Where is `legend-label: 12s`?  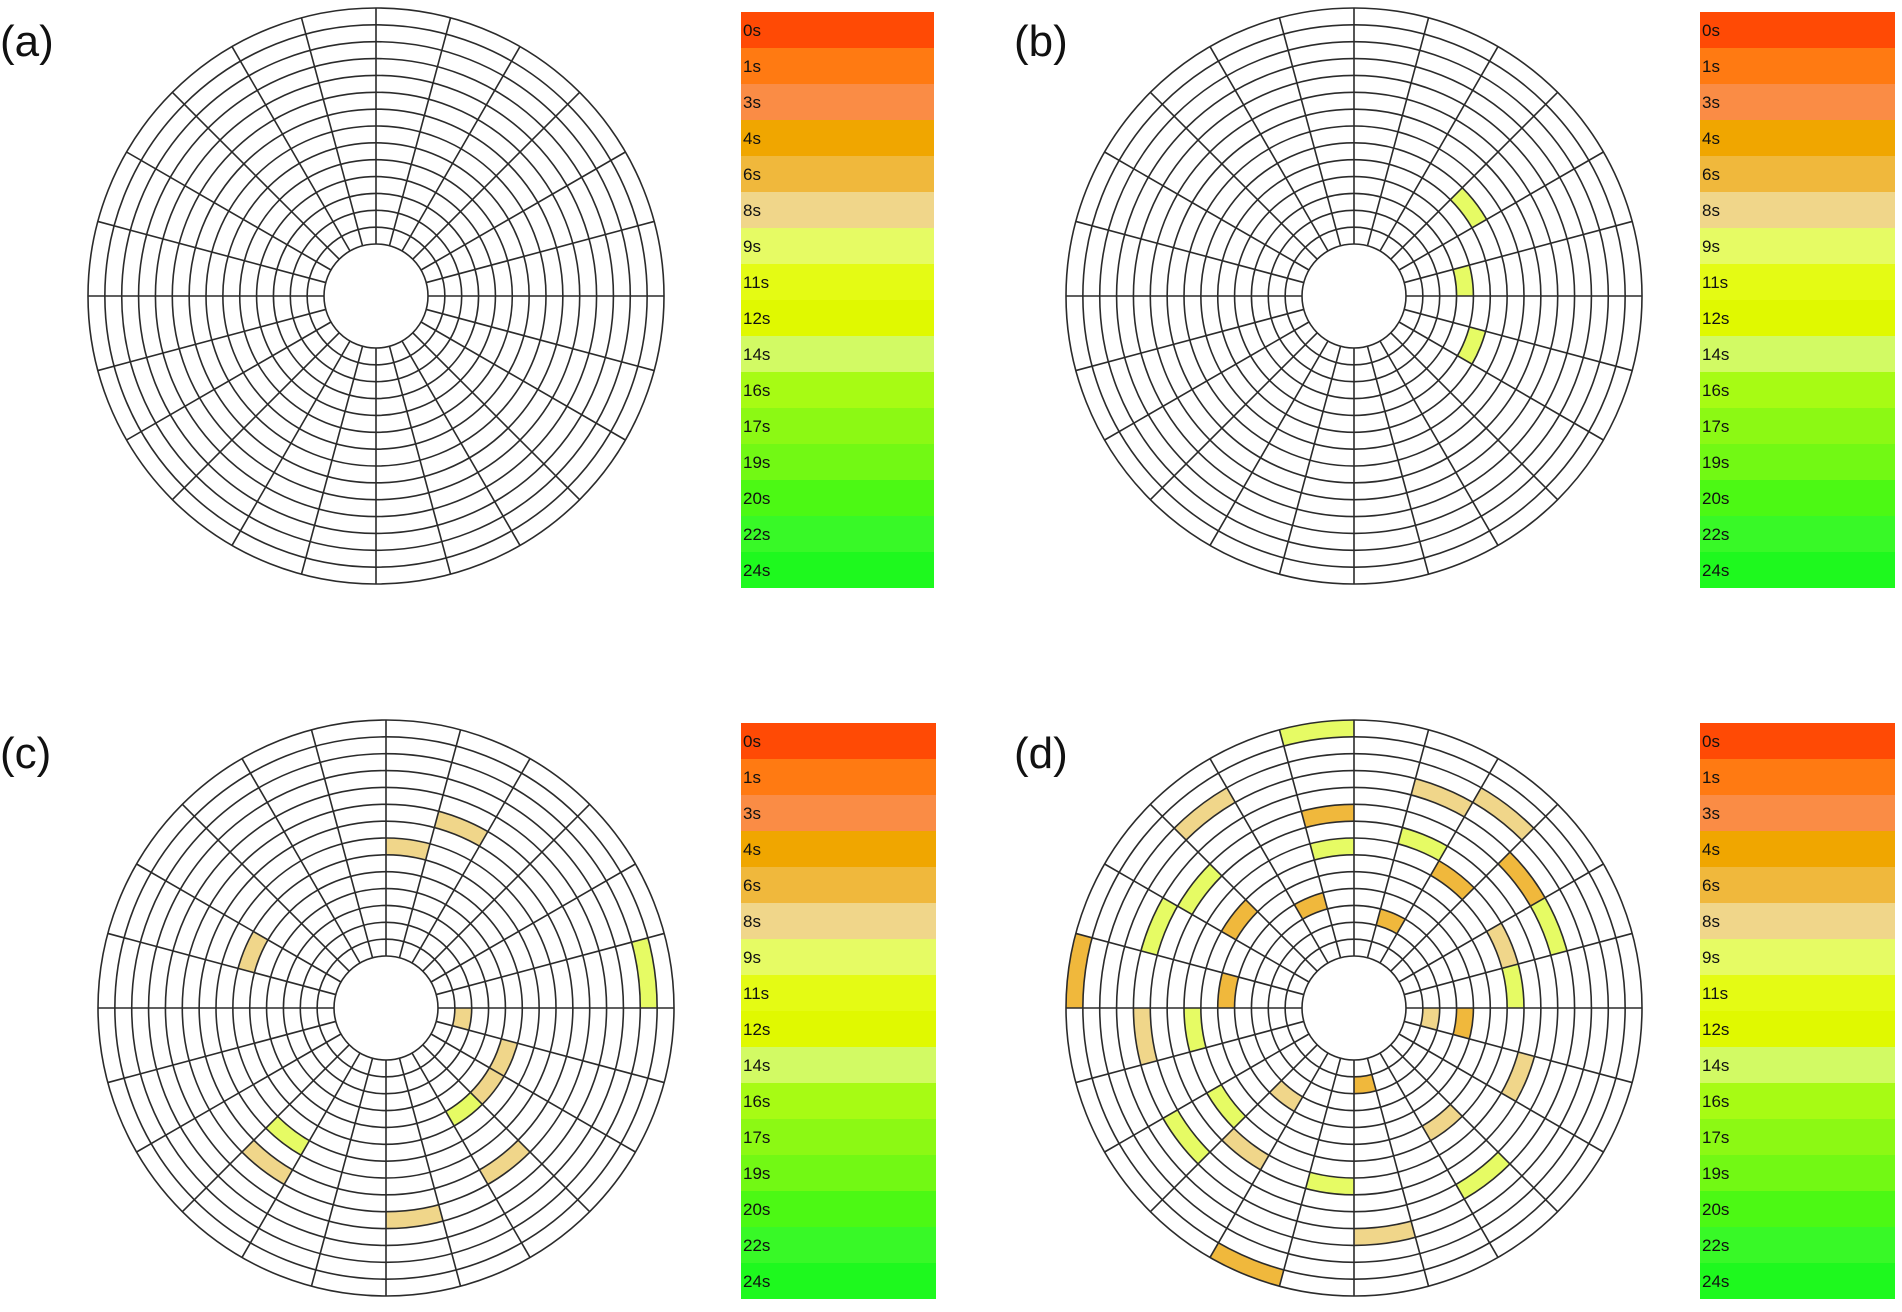 legend-label: 12s is located at coordinates (1715, 318).